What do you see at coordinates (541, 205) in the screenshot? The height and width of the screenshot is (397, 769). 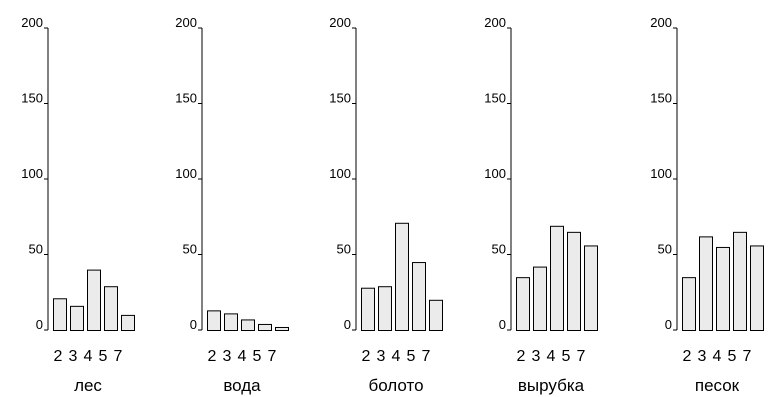 I see `chart-panel: 0 50 100 150 200 2 3 4 5 7 вырубка` at bounding box center [541, 205].